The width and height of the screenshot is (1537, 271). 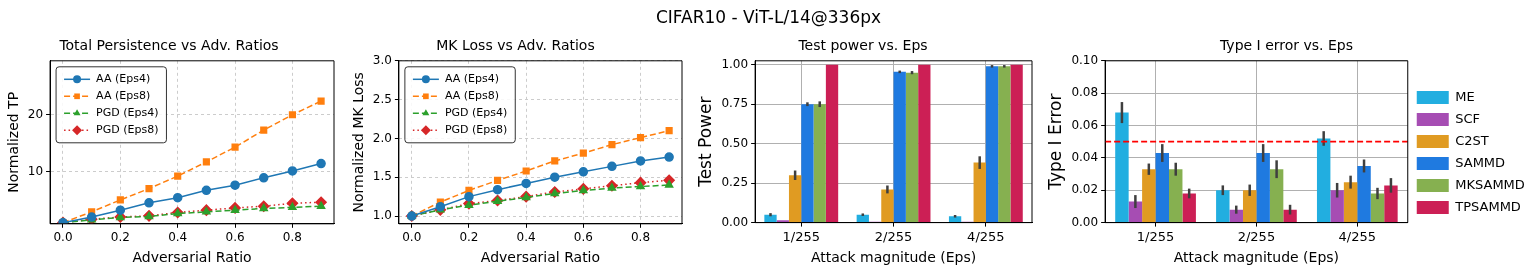 I want to click on y-tick-label: 1.5, so click(x=382, y=176).